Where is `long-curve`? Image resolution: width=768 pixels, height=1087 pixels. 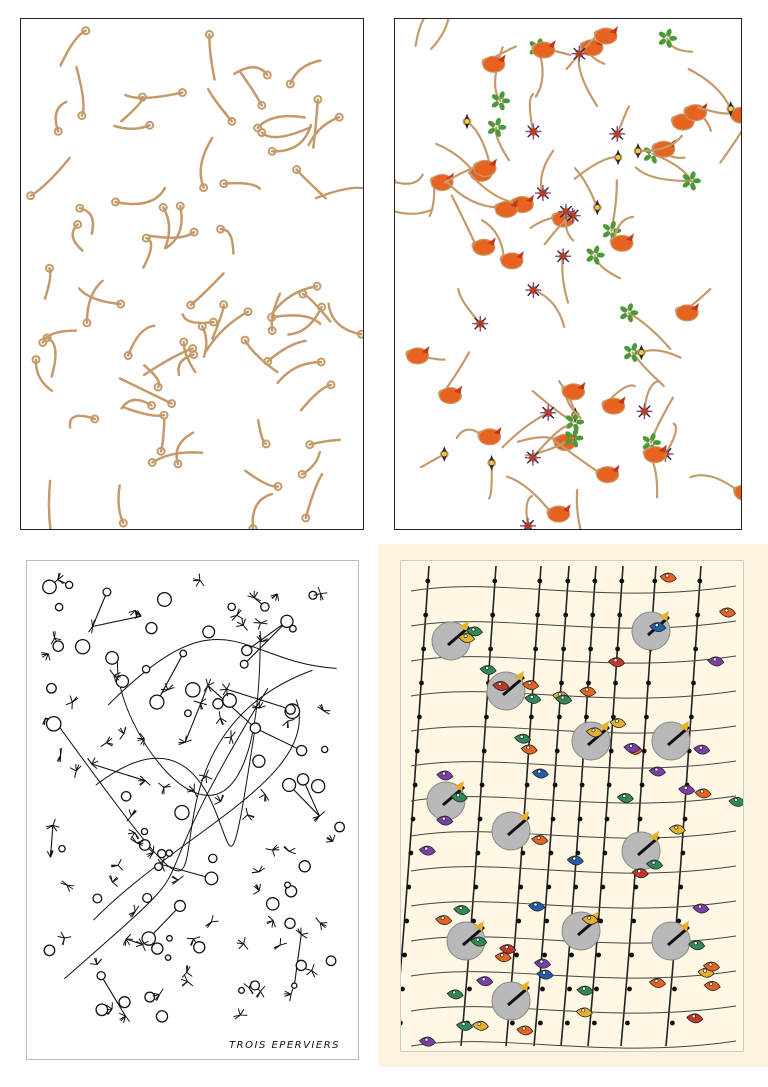
long-curve is located at coordinates (222, 672).